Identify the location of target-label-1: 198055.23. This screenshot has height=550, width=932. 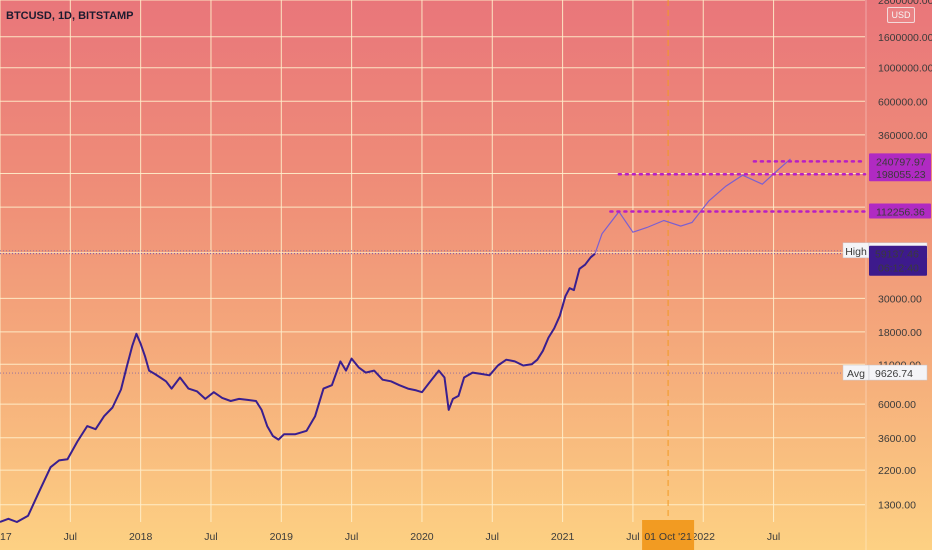
(901, 175).